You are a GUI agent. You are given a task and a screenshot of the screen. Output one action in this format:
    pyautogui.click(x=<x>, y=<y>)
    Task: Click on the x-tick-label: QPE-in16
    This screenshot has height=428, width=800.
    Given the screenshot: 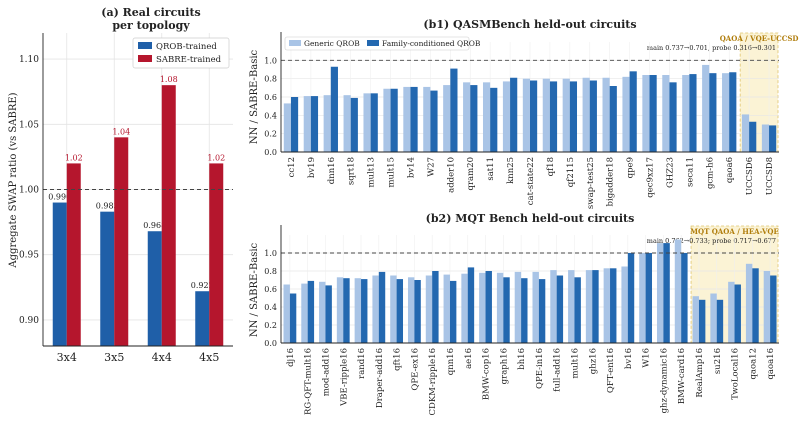 What is the action you would take?
    pyautogui.click(x=540, y=368)
    